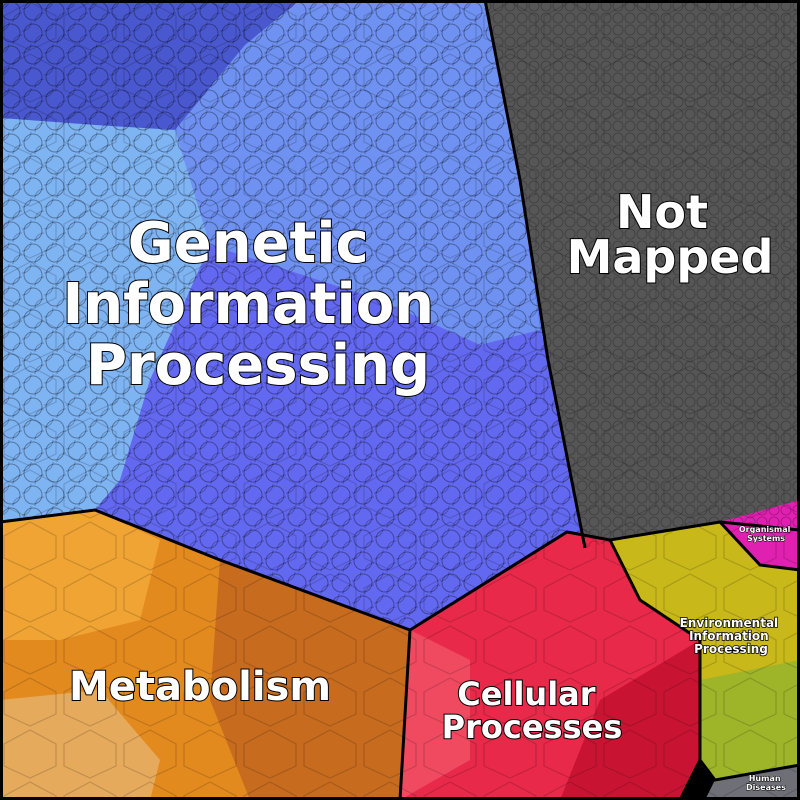 This screenshot has width=800, height=800. I want to click on label-organismal-systems: Organismal Systems, so click(766, 534).